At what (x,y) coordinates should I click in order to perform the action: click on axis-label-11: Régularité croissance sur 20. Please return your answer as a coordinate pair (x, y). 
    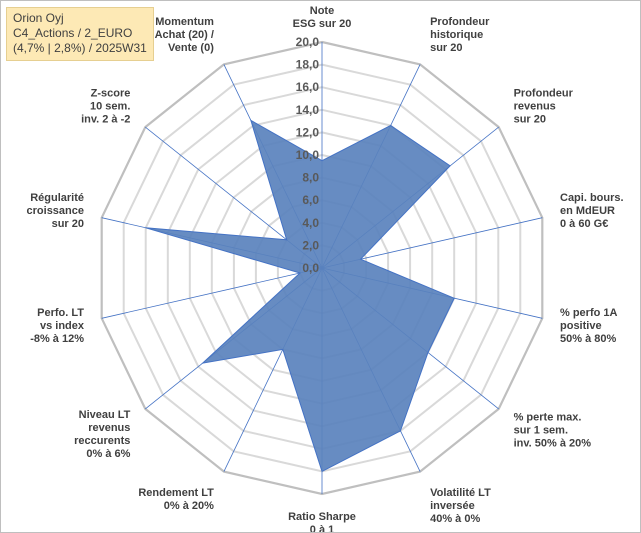
    Looking at the image, I should click on (55, 211).